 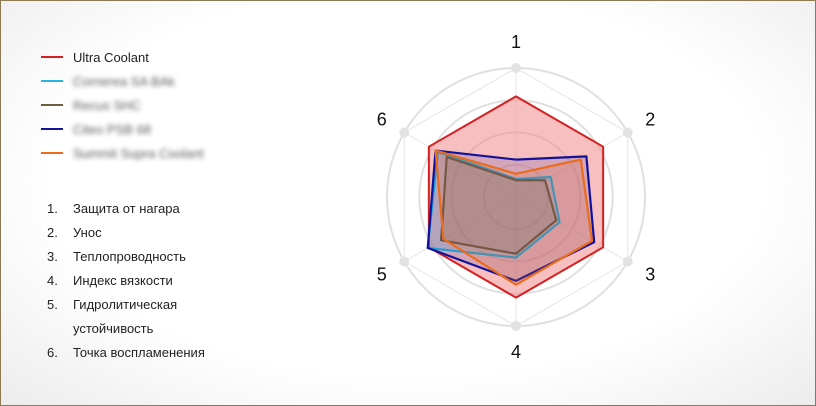 I want to click on axis-description-text: Гидролитическая устойчивость, so click(x=125, y=316).